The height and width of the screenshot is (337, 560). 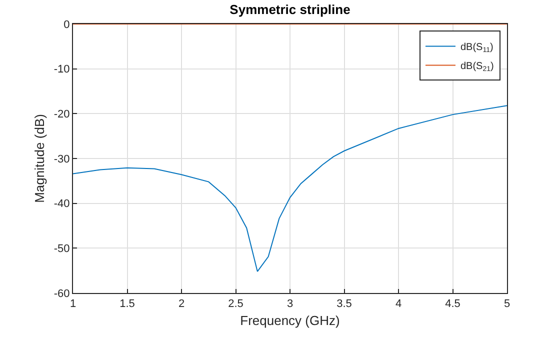 I want to click on x-tick-label: 4.5, so click(x=452, y=304).